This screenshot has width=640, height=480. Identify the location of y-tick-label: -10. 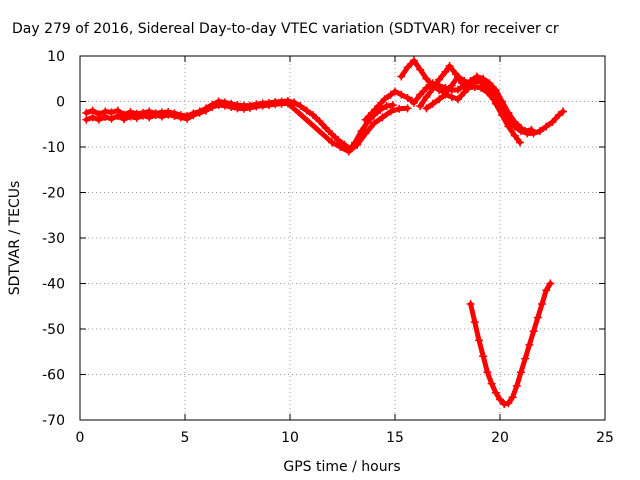
(53, 148).